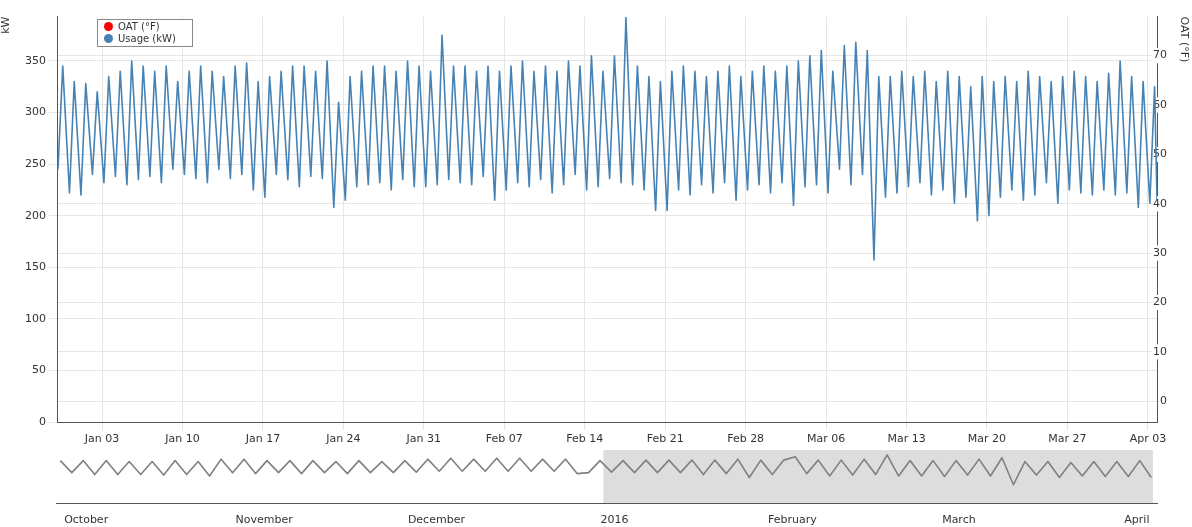 Image resolution: width=1192 pixels, height=527 pixels. I want to click on x-tick-label: Feb 07, so click(504, 439).